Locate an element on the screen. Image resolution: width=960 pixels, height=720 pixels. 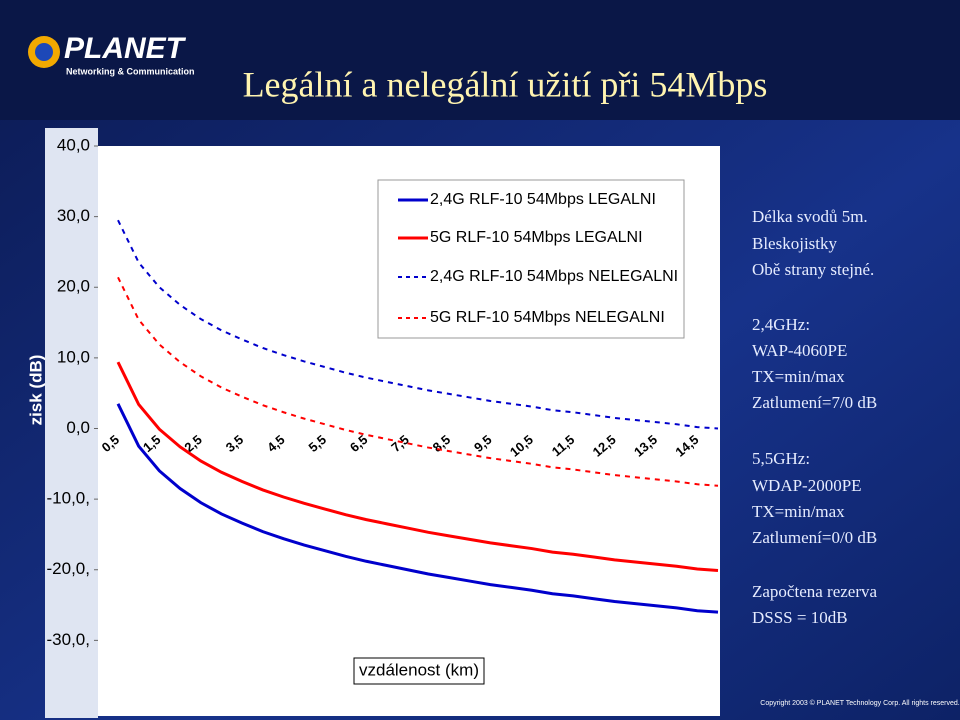
note-line: Zatlumení=7/0 dB is located at coordinates (814, 402).